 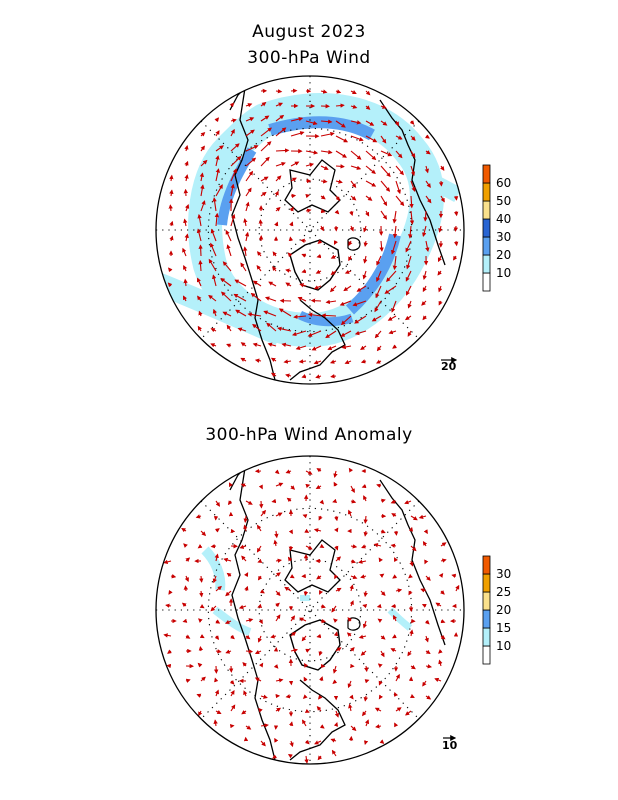 What do you see at coordinates (309, 32) in the screenshot?
I see `month-title: August 2023` at bounding box center [309, 32].